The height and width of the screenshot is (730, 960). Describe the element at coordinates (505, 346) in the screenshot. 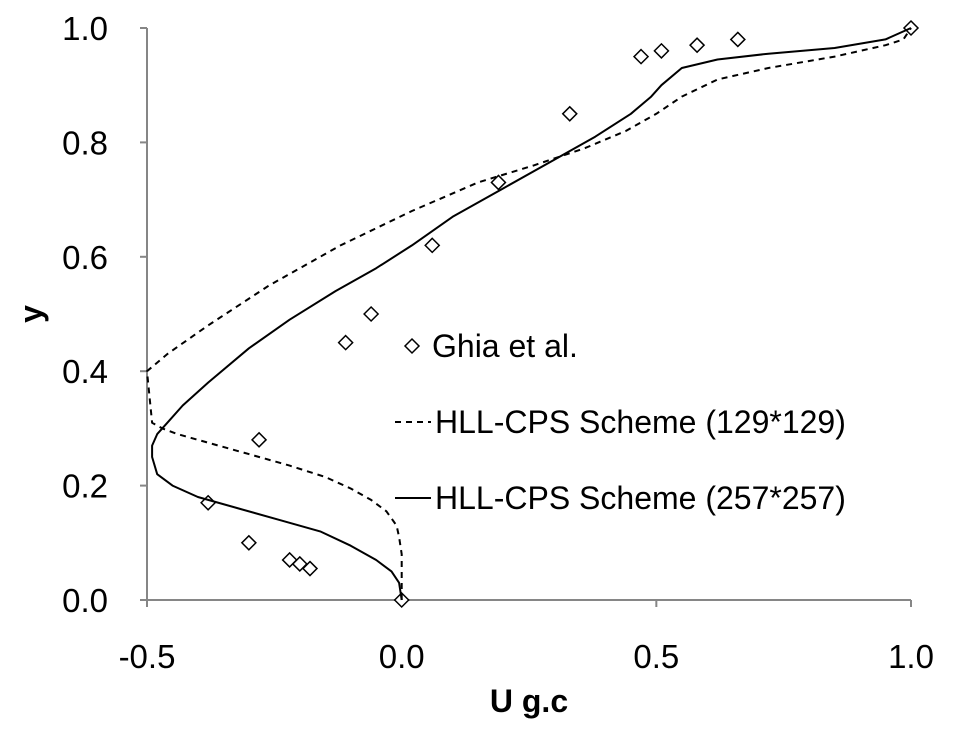

I see `legend-label: Ghia et al.` at that location.